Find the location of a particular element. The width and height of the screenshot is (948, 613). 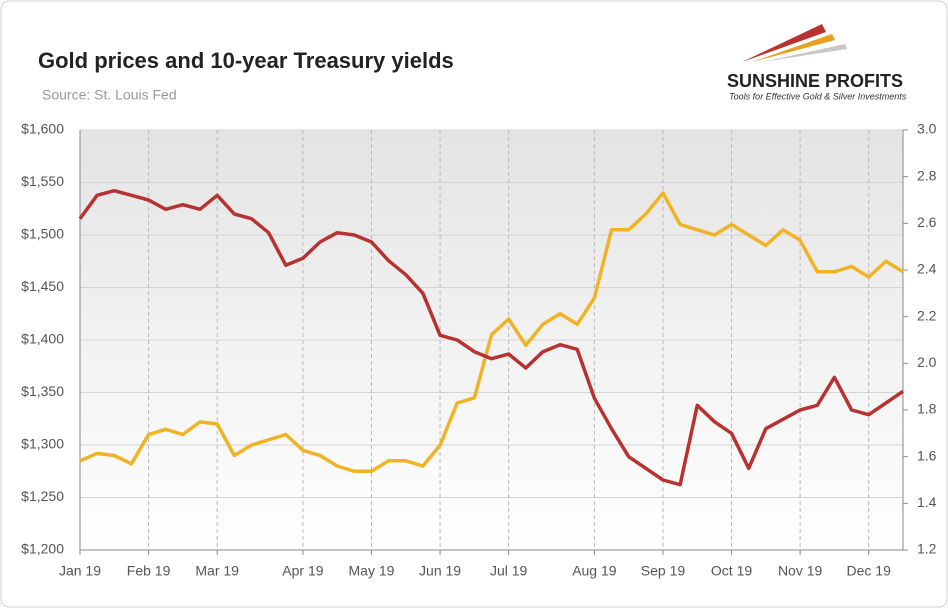

y-tick-label: $1,250 is located at coordinates (42, 496).